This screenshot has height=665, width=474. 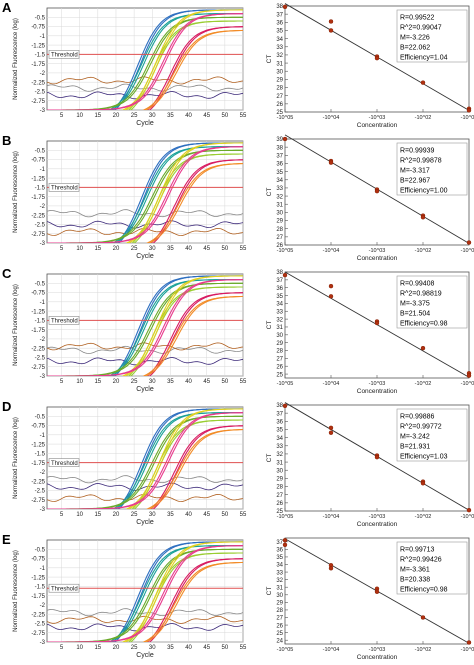 I want to click on x-tick-label: -10^01, so click(x=467, y=650).